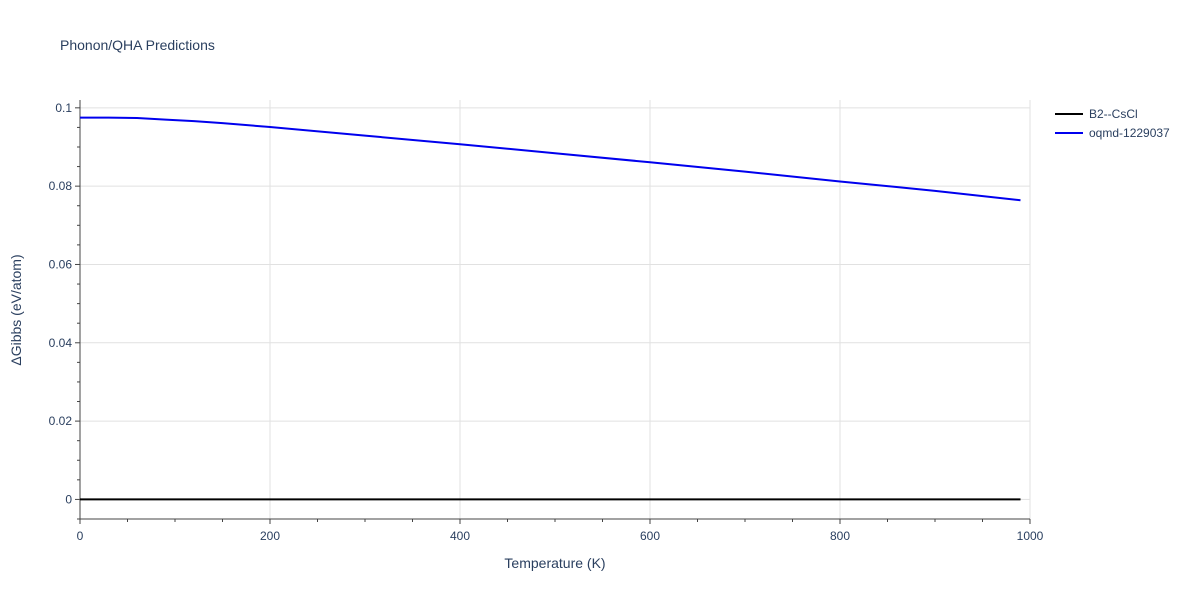 The height and width of the screenshot is (600, 1200). What do you see at coordinates (61, 264) in the screenshot?
I see `y-tick-label: 0.06` at bounding box center [61, 264].